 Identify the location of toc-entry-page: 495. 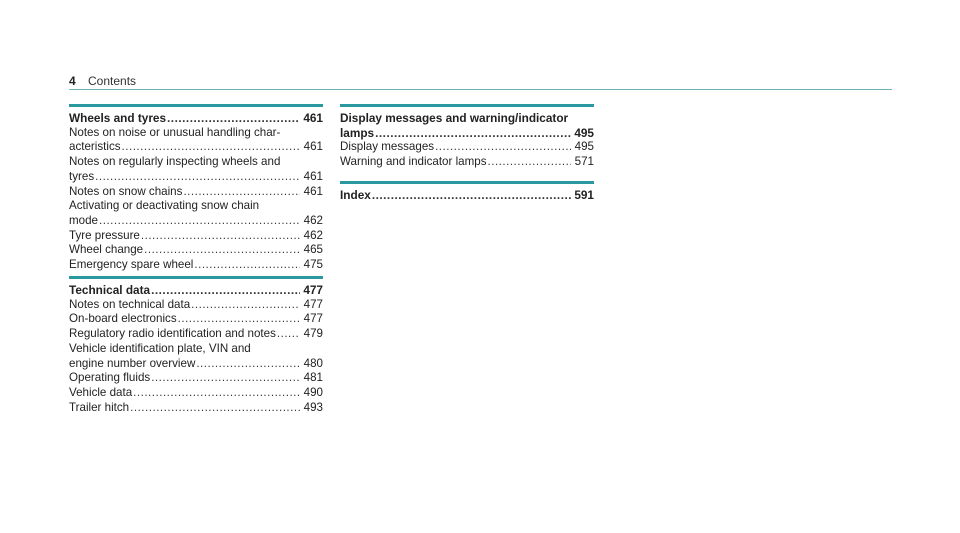
(584, 147).